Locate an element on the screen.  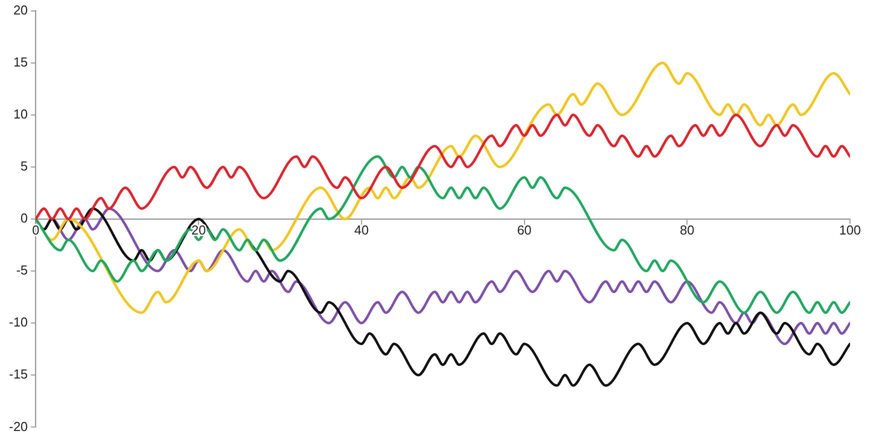
y-tick-label: 10 is located at coordinates (20, 114).